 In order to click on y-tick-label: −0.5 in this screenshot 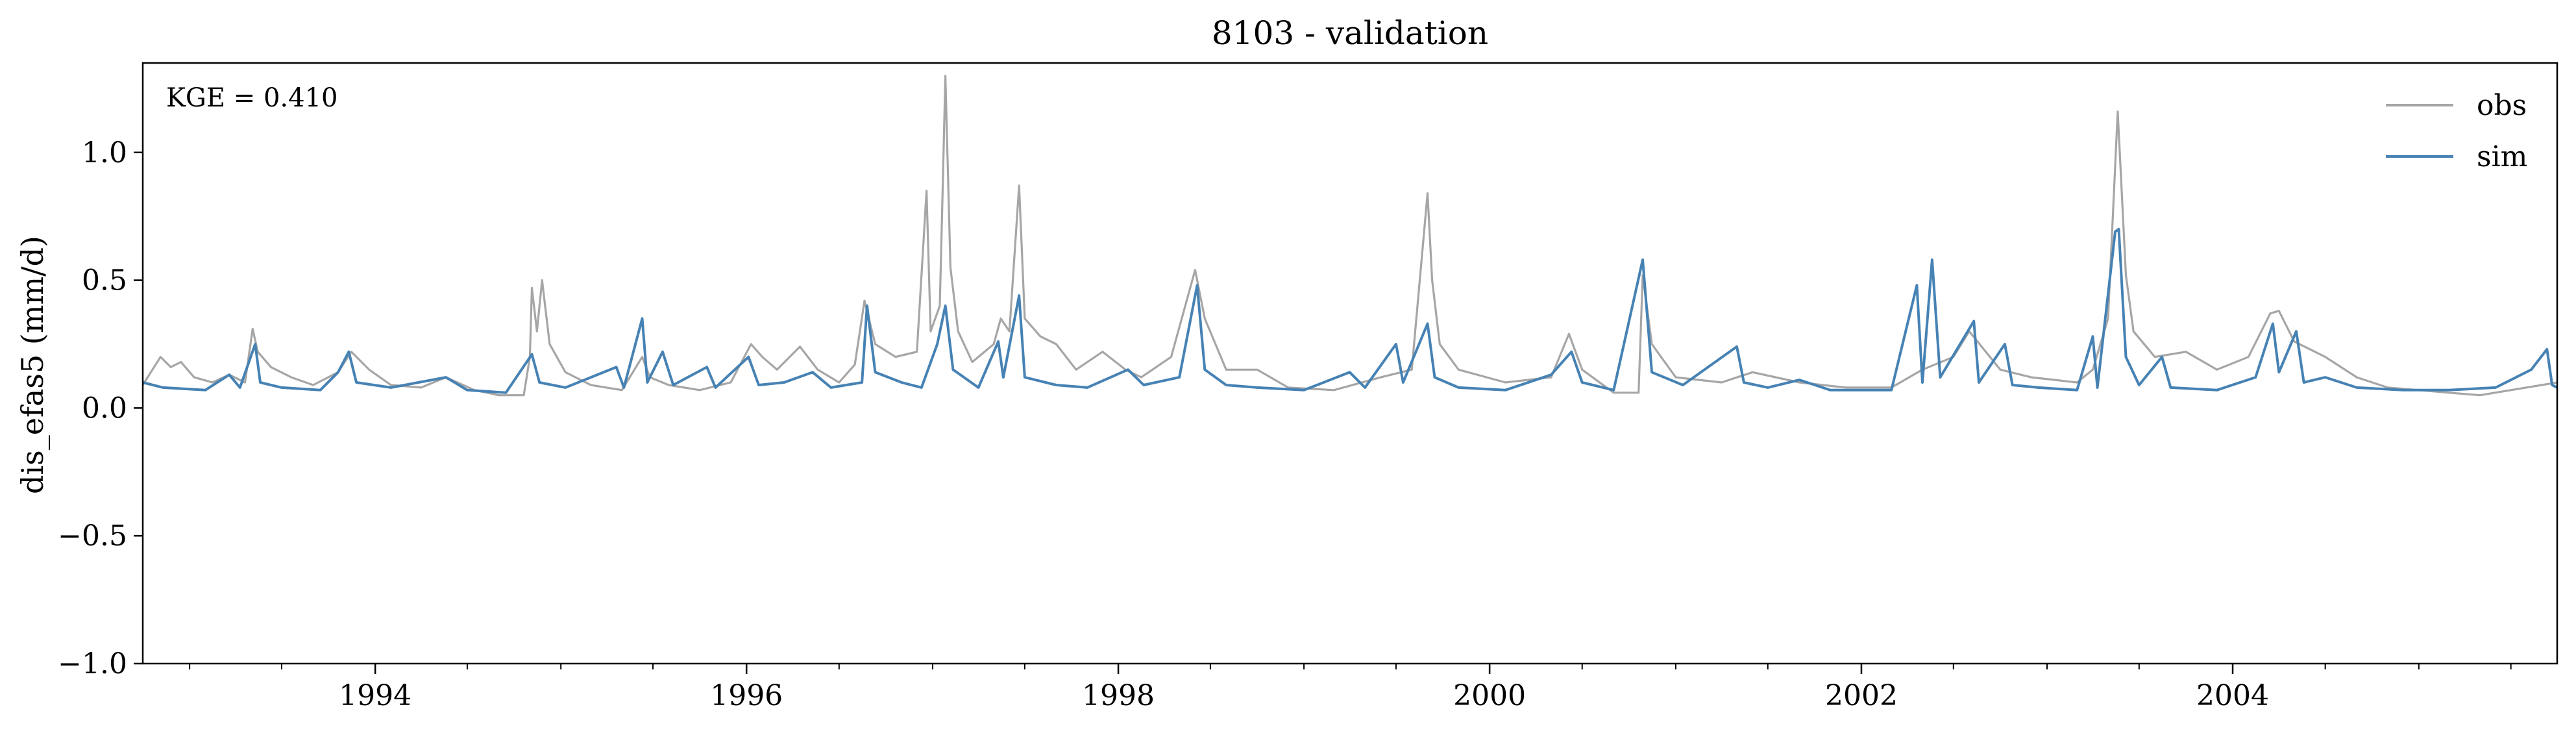, I will do `click(92, 536)`.